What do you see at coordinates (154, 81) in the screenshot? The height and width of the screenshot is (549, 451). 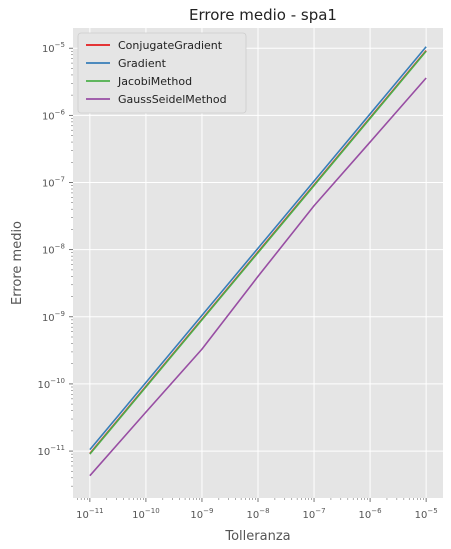 I see `legend-label: JacobiMethod` at bounding box center [154, 81].